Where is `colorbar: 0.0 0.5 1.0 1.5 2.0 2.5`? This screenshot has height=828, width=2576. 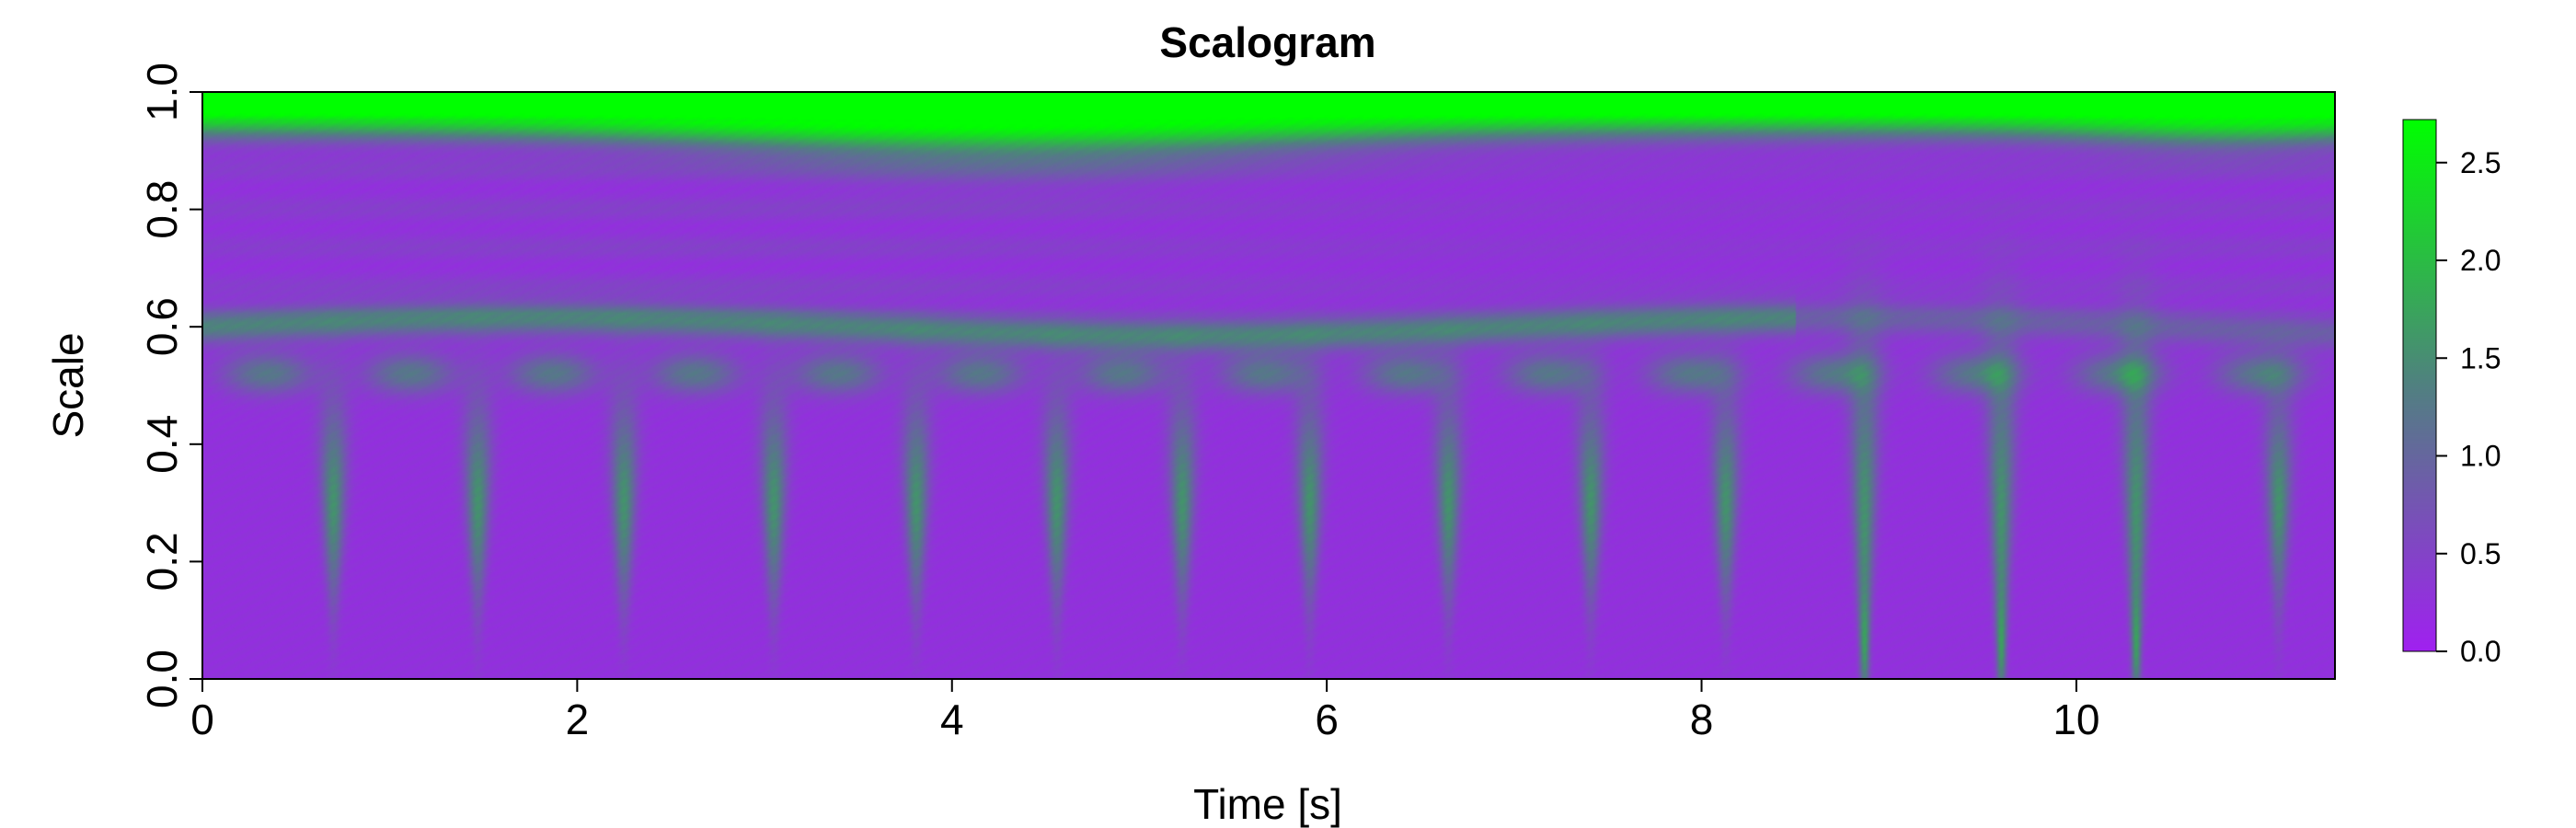
colorbar: 0.0 0.5 1.0 1.5 2.0 2.5 is located at coordinates (2451, 393).